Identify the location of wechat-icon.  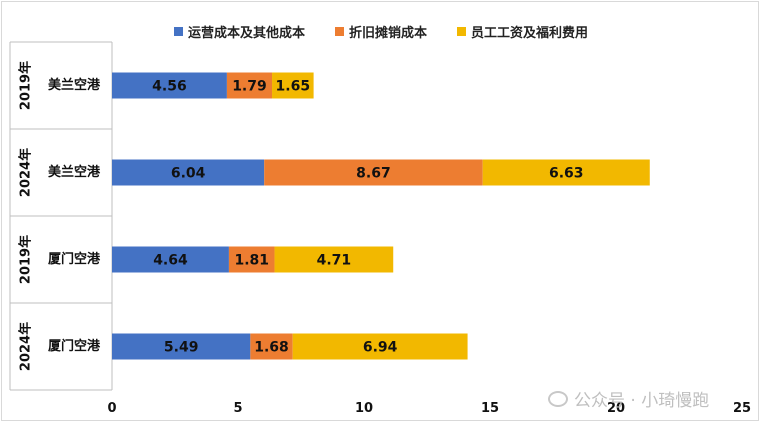
(558, 398).